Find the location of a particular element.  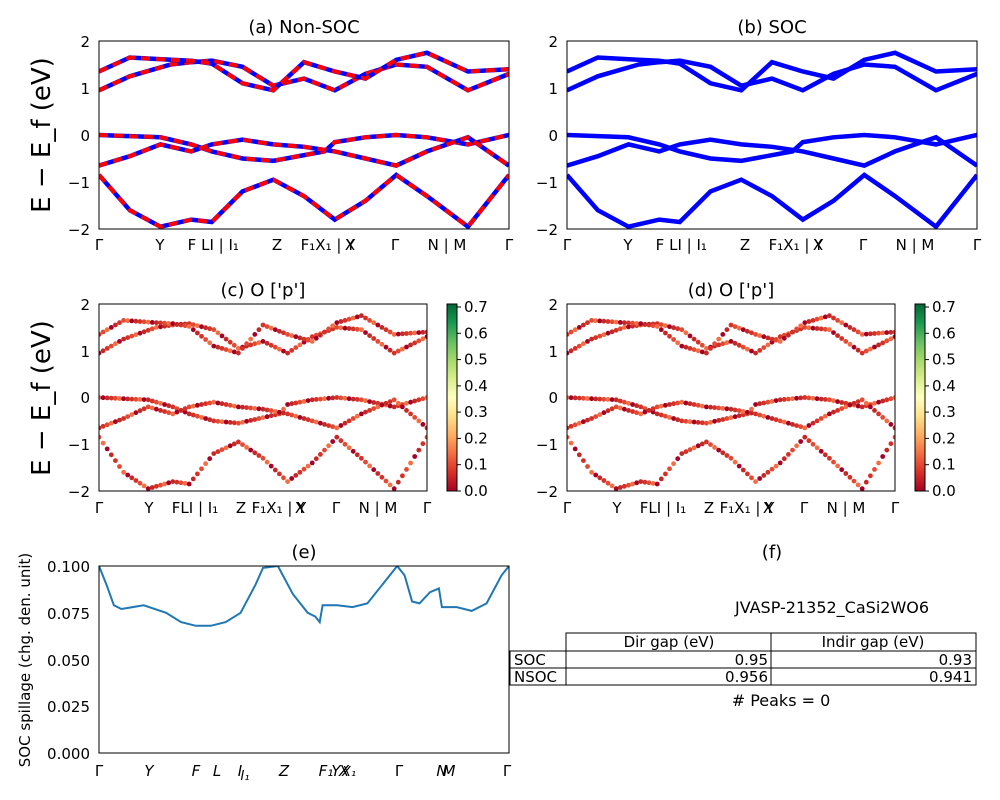

x-tick-label: Z is located at coordinates (745, 245).